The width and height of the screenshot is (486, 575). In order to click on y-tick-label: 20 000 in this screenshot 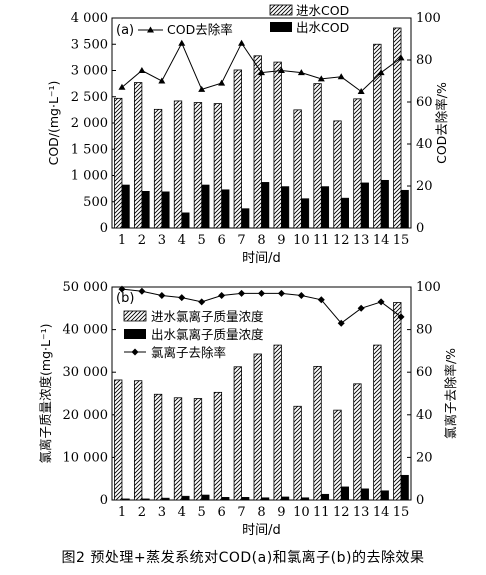, I will do `click(86, 415)`.